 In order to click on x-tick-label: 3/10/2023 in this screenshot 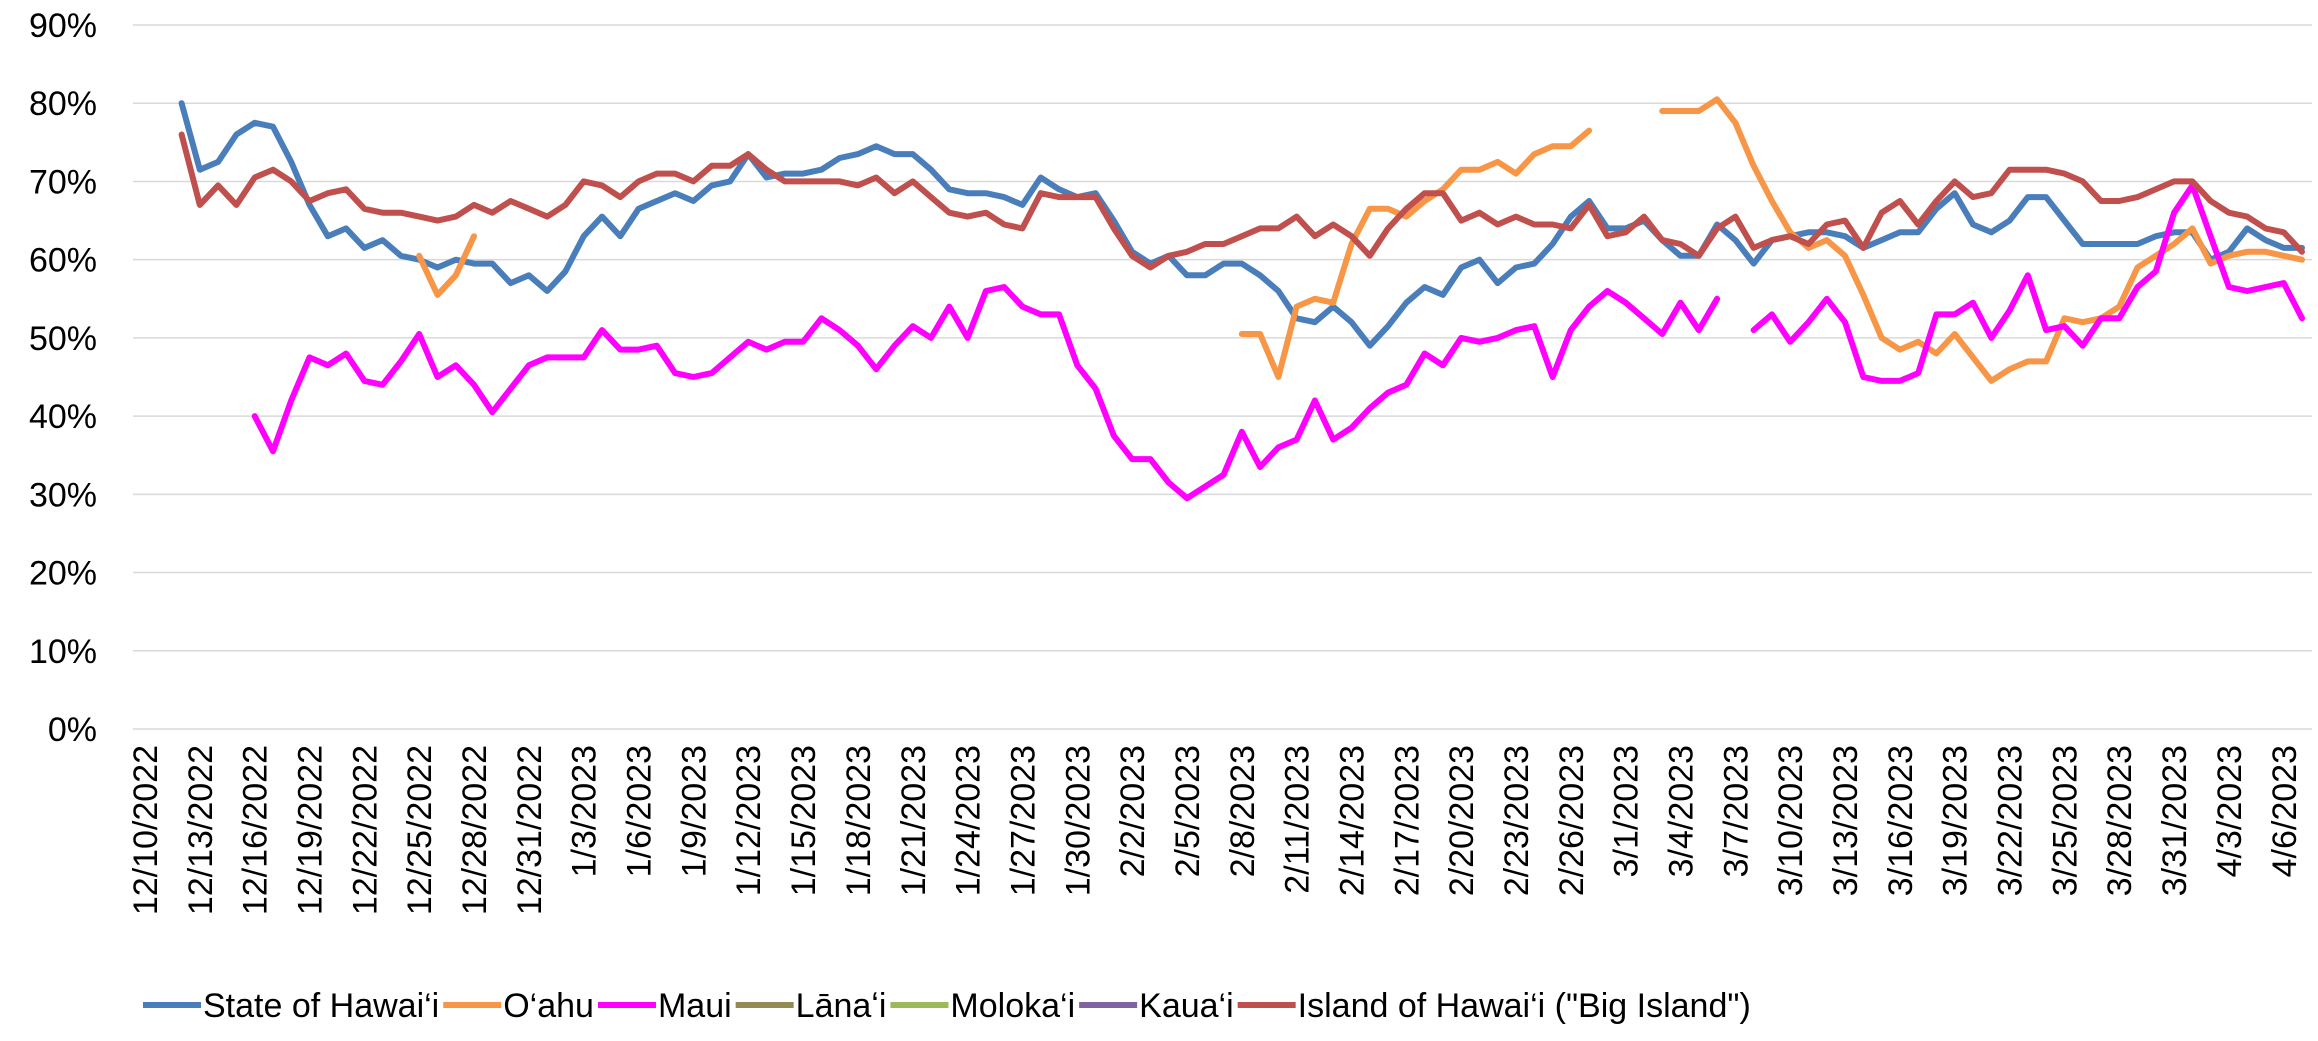, I will do `click(1791, 820)`.